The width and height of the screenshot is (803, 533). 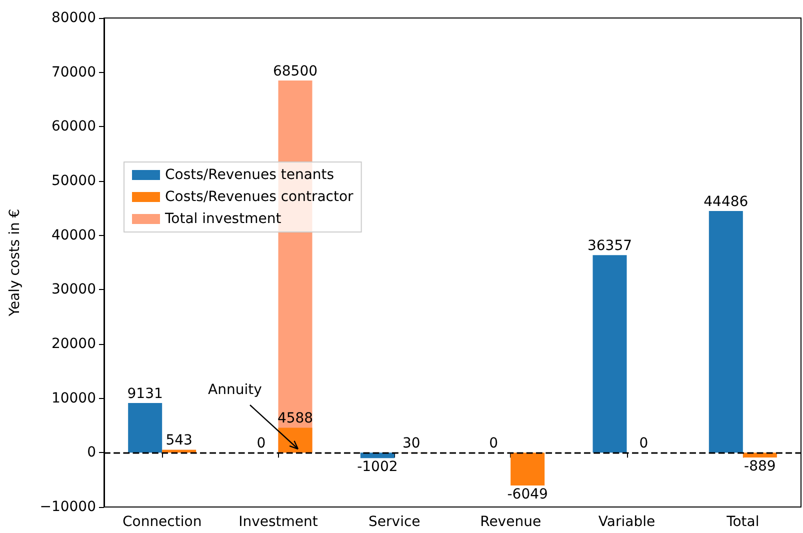 What do you see at coordinates (235, 390) in the screenshot?
I see `annotation: Annuity` at bounding box center [235, 390].